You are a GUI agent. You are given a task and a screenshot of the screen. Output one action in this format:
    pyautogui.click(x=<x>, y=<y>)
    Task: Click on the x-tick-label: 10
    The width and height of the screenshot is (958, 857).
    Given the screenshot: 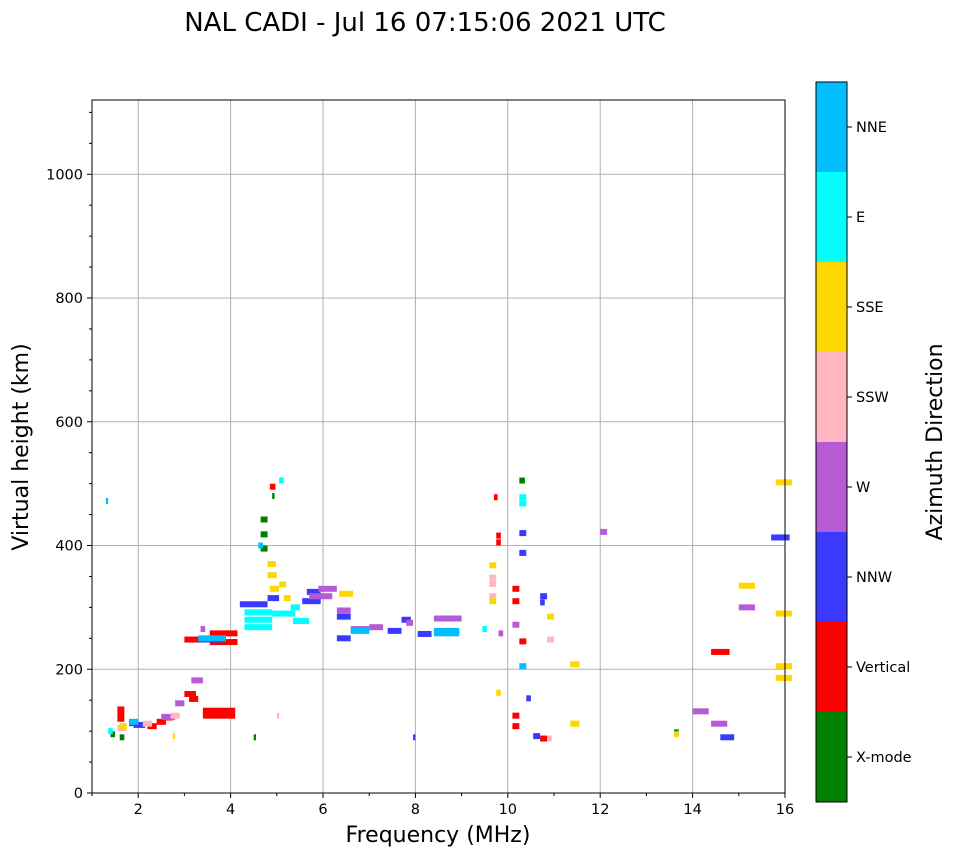 What is the action you would take?
    pyautogui.click(x=508, y=810)
    